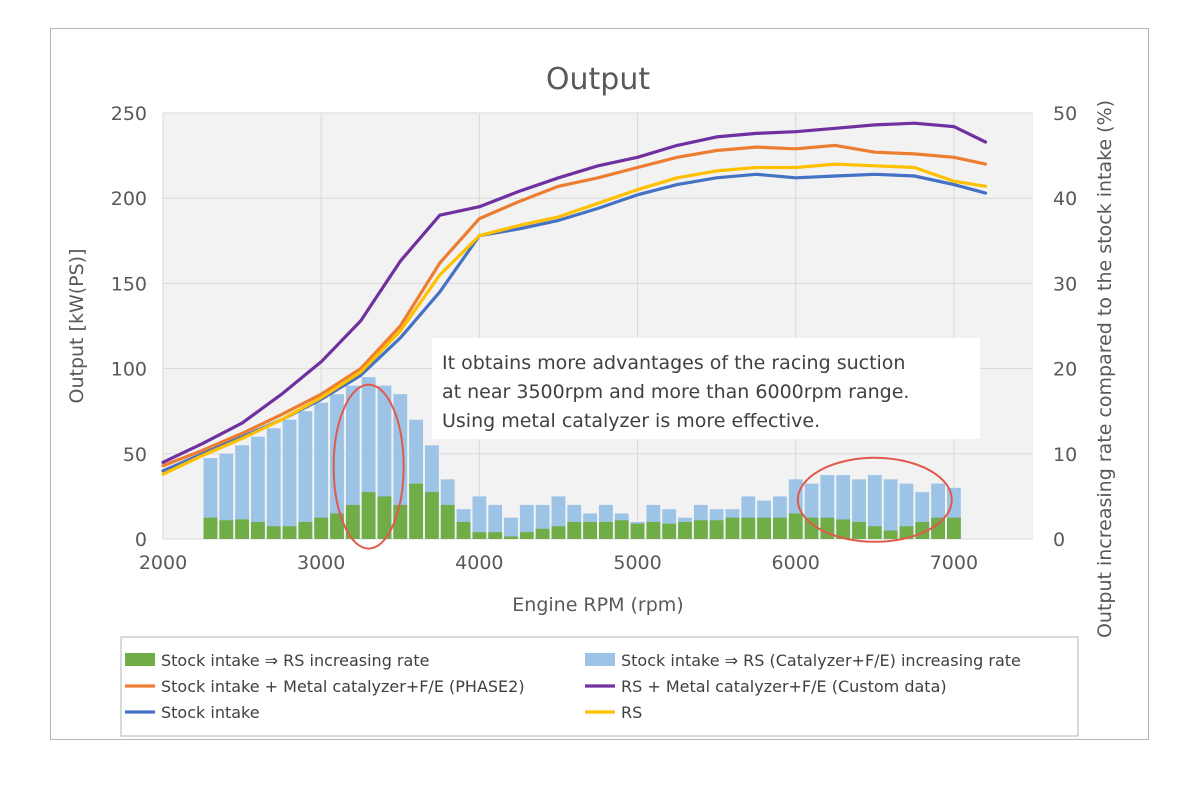 The height and width of the screenshot is (800, 1200). I want to click on x-tick-label: 3000, so click(321, 563).